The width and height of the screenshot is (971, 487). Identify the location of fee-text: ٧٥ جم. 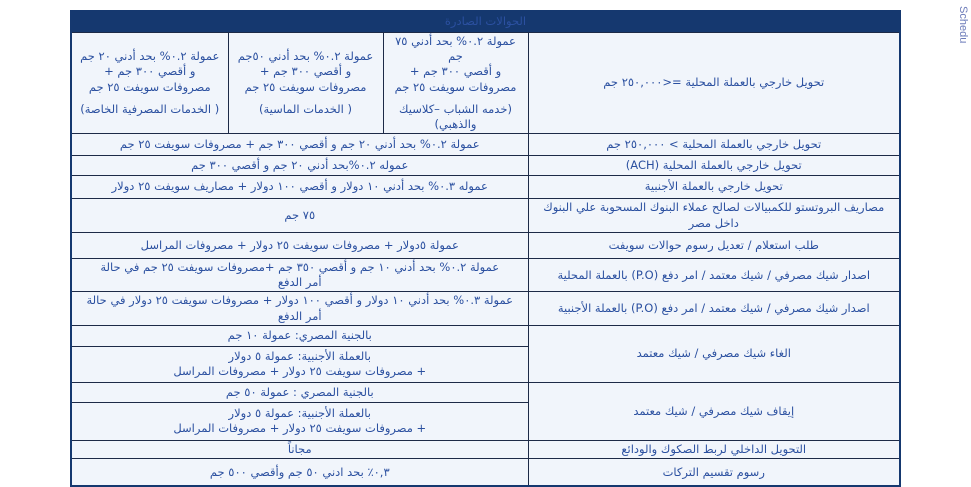
(300, 214).